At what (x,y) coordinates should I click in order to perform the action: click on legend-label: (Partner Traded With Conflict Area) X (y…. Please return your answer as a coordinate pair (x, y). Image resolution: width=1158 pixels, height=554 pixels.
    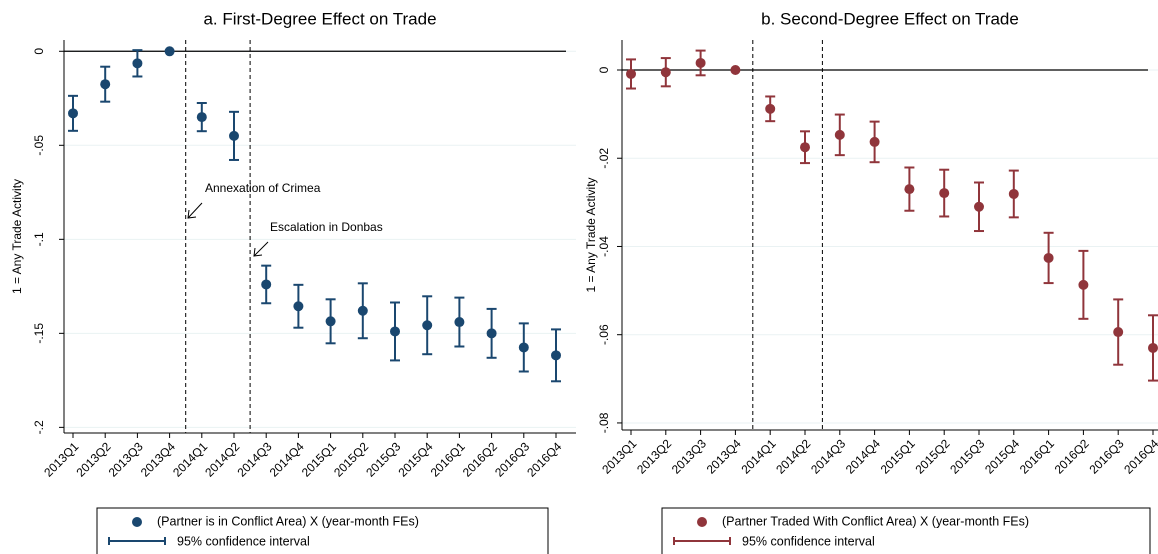
    Looking at the image, I should click on (875, 521).